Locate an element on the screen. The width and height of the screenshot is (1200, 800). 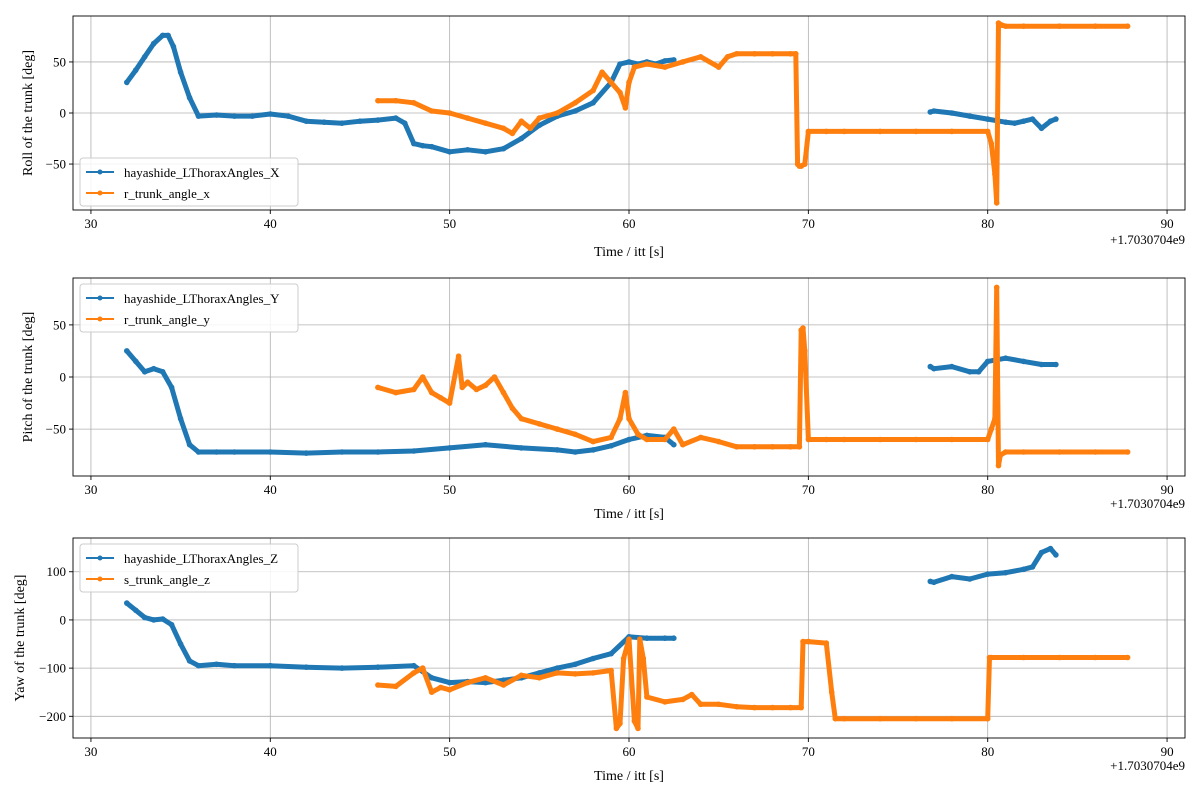
pitch-legend-label-1: hayashide_LThoraxAngles_Y is located at coordinates (202, 298).